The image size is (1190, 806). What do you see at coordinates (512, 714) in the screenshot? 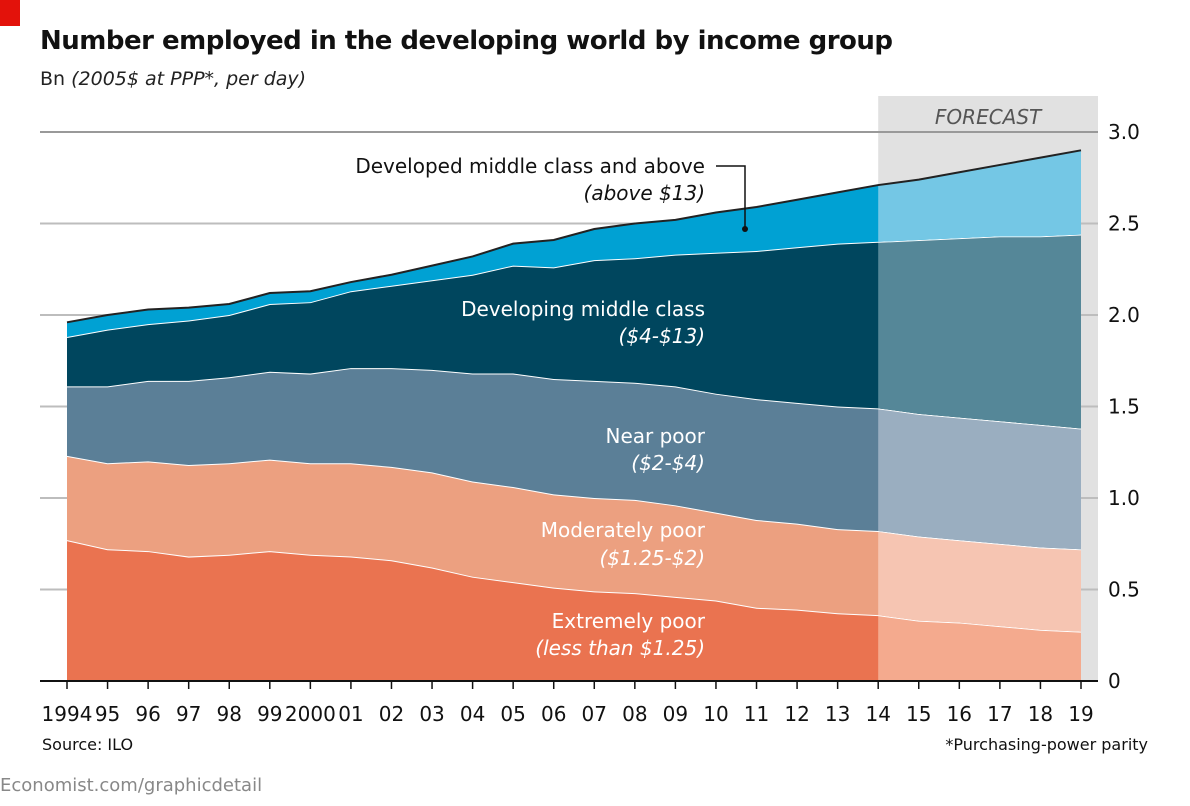
I see `x-tick-label: 05` at bounding box center [512, 714].